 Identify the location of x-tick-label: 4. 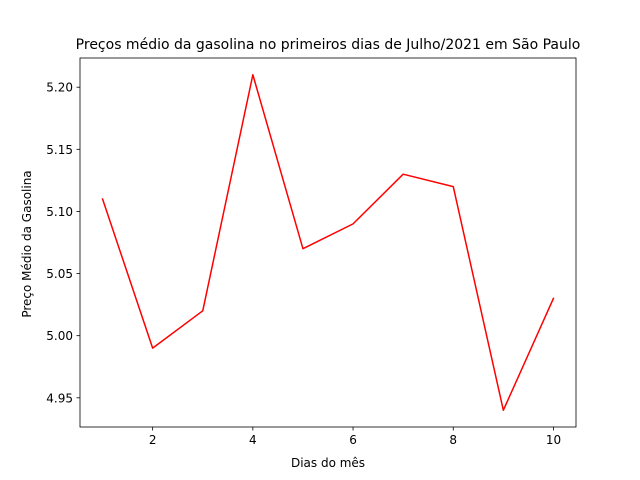
(253, 440).